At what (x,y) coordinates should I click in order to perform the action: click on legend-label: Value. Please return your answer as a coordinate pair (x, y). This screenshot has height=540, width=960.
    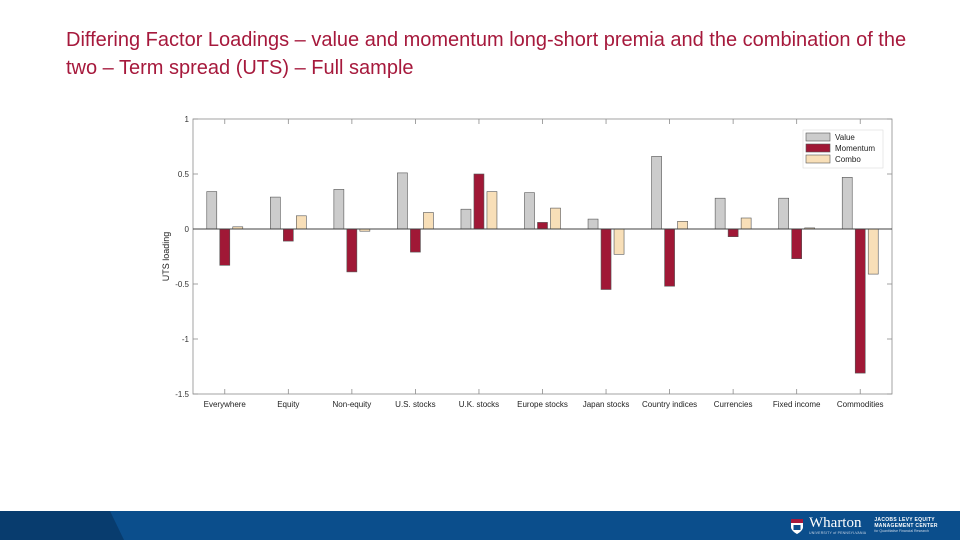
    Looking at the image, I should click on (845, 137).